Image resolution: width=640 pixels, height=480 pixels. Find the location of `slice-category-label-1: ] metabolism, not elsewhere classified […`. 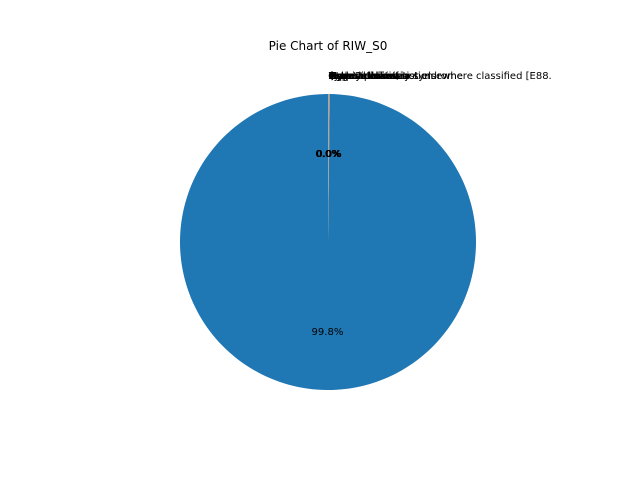

slice-category-label-1: ] metabolism, not elsewhere classified [… is located at coordinates (441, 76).